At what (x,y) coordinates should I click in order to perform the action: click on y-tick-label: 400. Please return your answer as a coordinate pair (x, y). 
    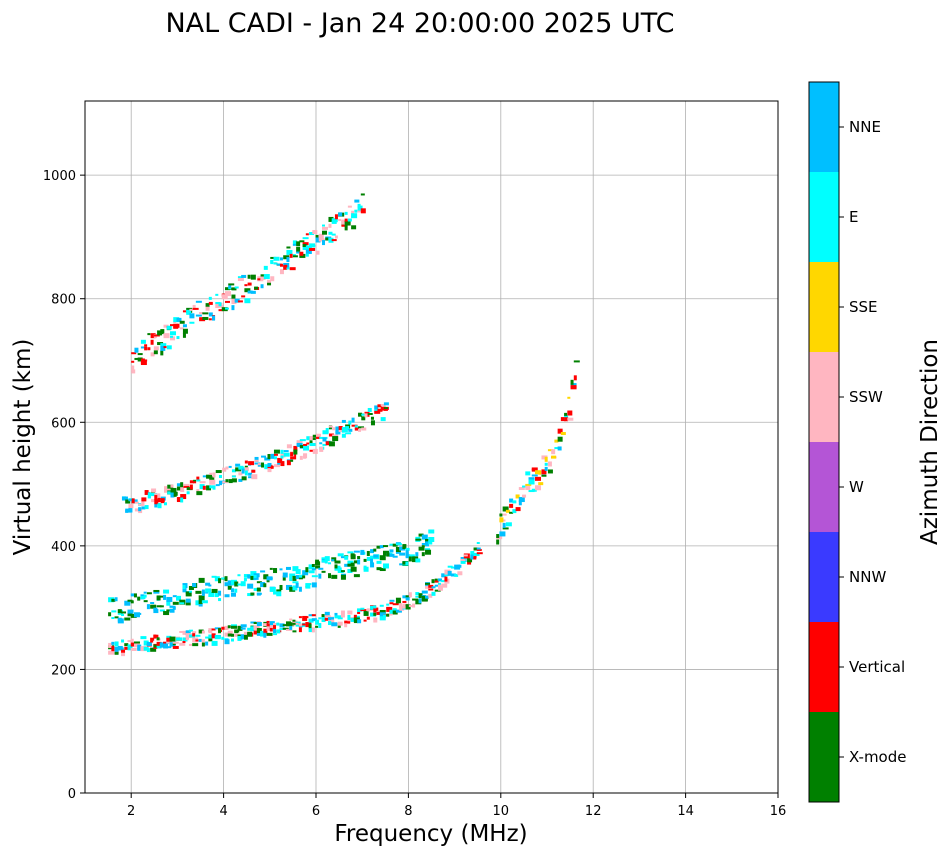
    Looking at the image, I should click on (63, 547).